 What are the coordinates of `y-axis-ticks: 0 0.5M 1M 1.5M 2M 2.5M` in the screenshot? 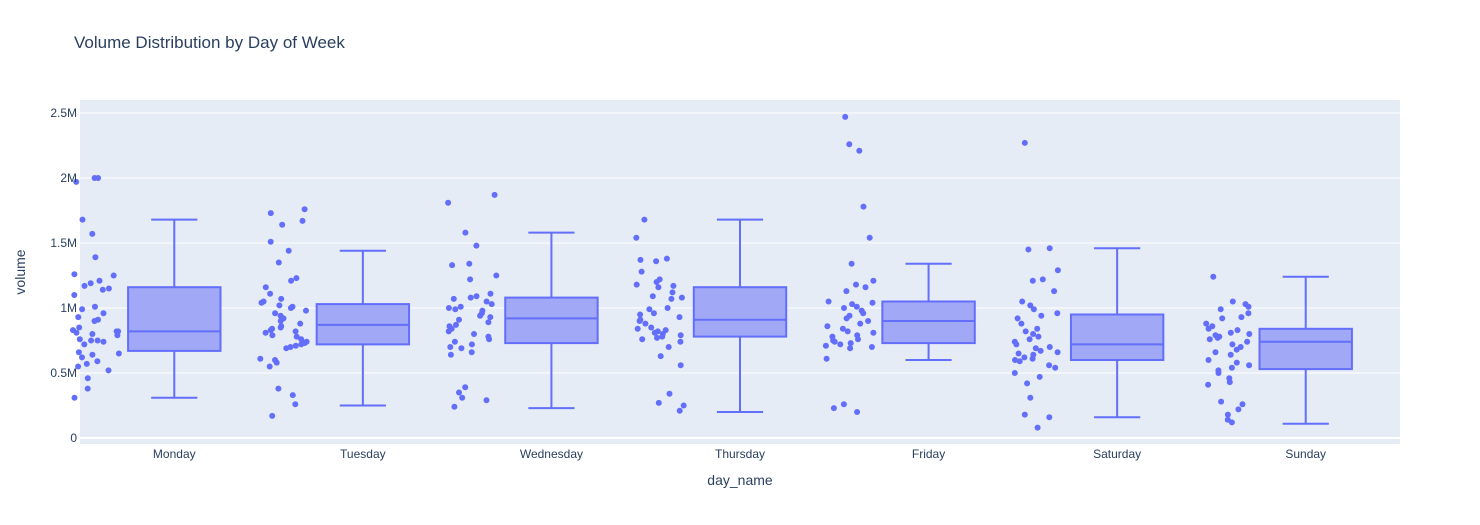 It's located at (63, 275).